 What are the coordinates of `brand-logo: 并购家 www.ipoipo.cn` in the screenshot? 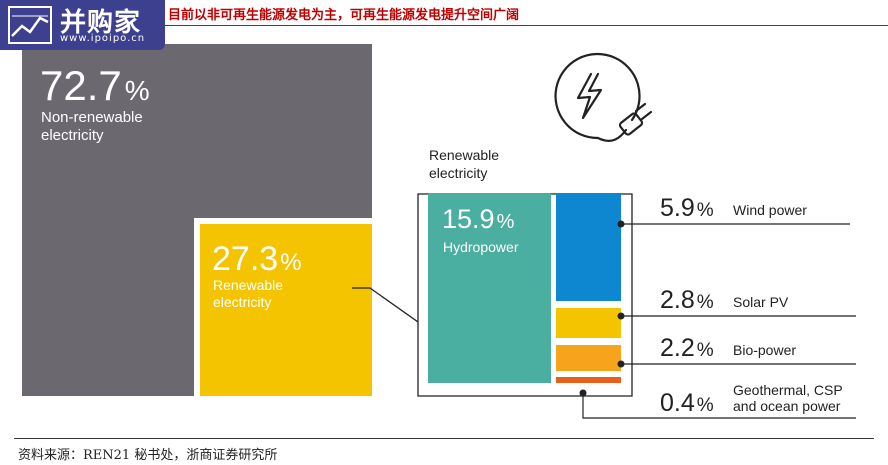 It's located at (82, 25).